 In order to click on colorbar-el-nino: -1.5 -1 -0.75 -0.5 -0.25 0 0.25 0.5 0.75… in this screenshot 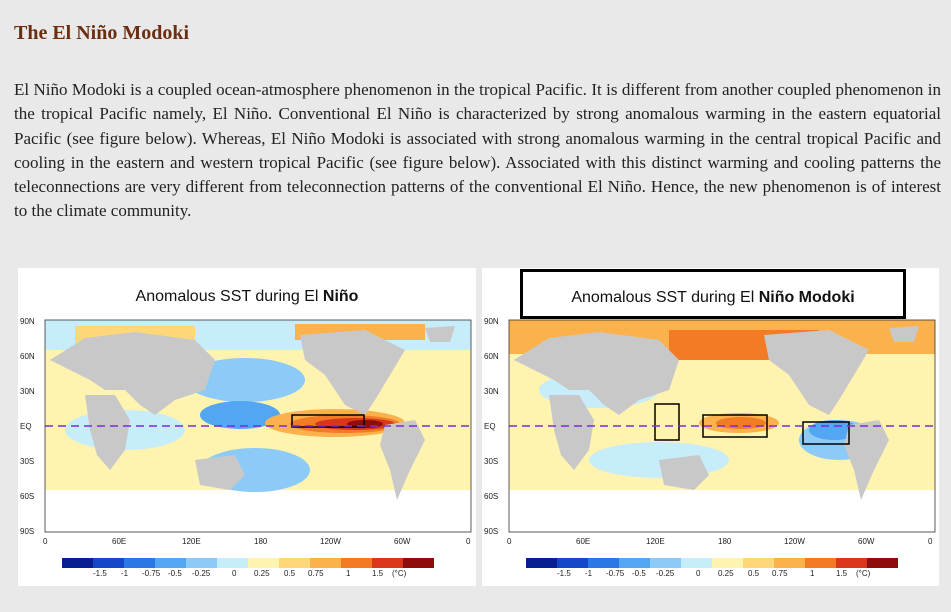, I will do `click(248, 568)`.